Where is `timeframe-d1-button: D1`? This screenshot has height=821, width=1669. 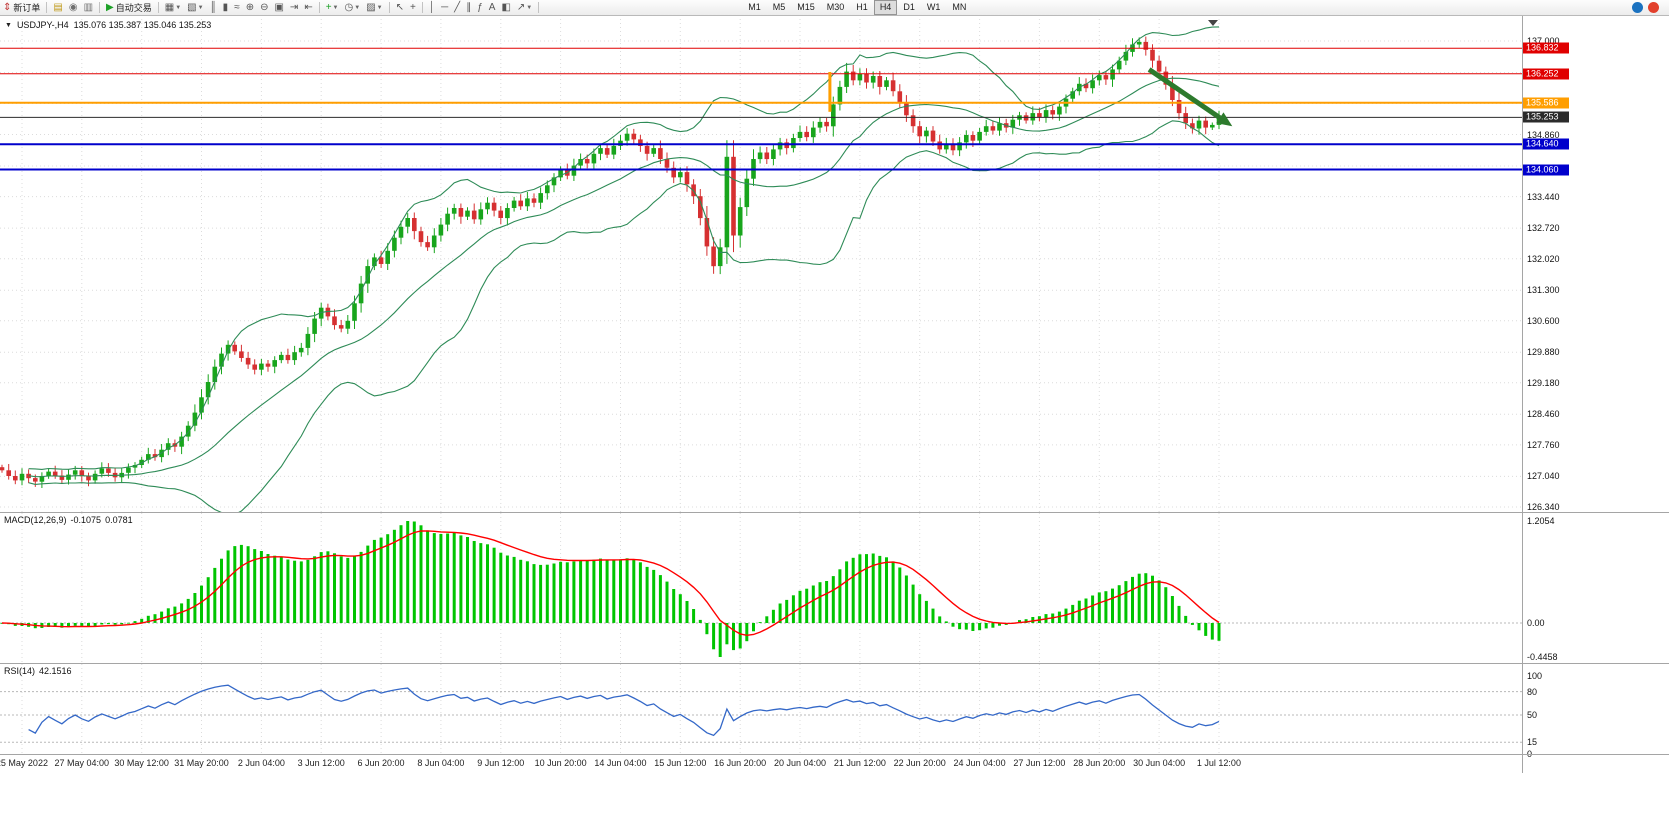 timeframe-d1-button: D1 is located at coordinates (909, 7).